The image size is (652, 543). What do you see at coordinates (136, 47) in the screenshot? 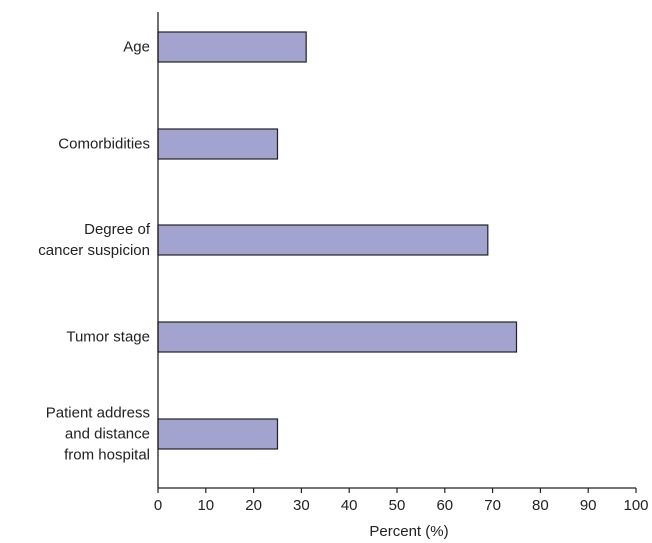
I see `category-label-0: Age` at bounding box center [136, 47].